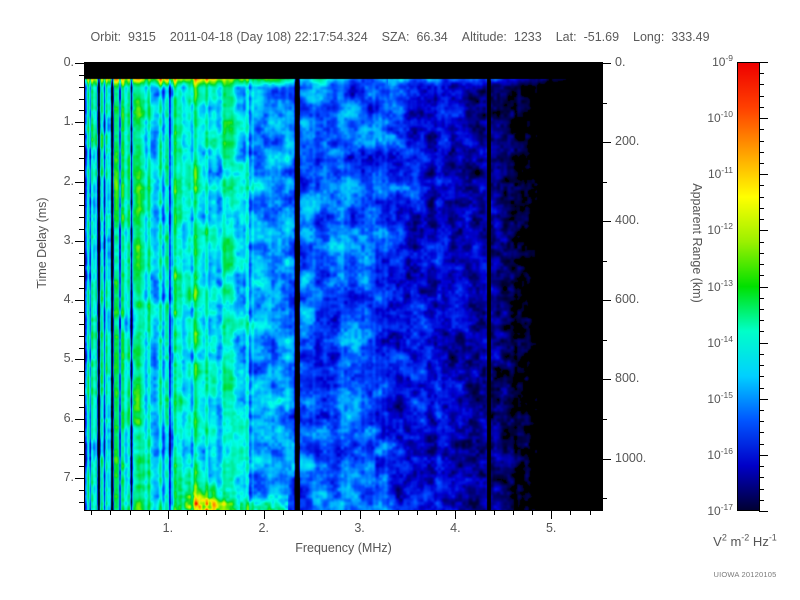  I want to click on colorbar-units-label: V2 m-2 Hz-1, so click(745, 541).